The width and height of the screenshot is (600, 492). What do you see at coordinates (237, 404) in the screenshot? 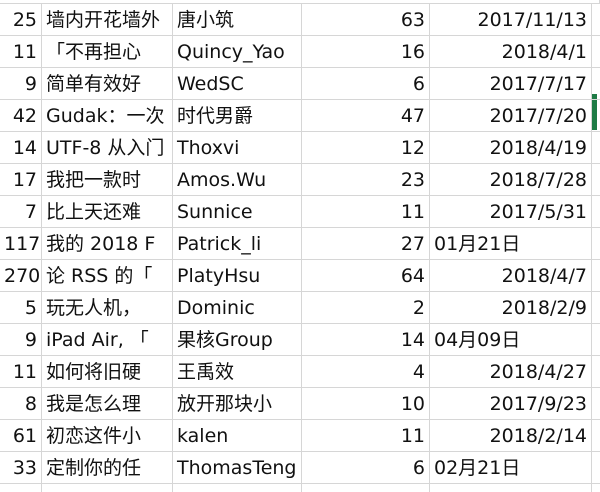
I see `author-cell: 放开那块小` at bounding box center [237, 404].